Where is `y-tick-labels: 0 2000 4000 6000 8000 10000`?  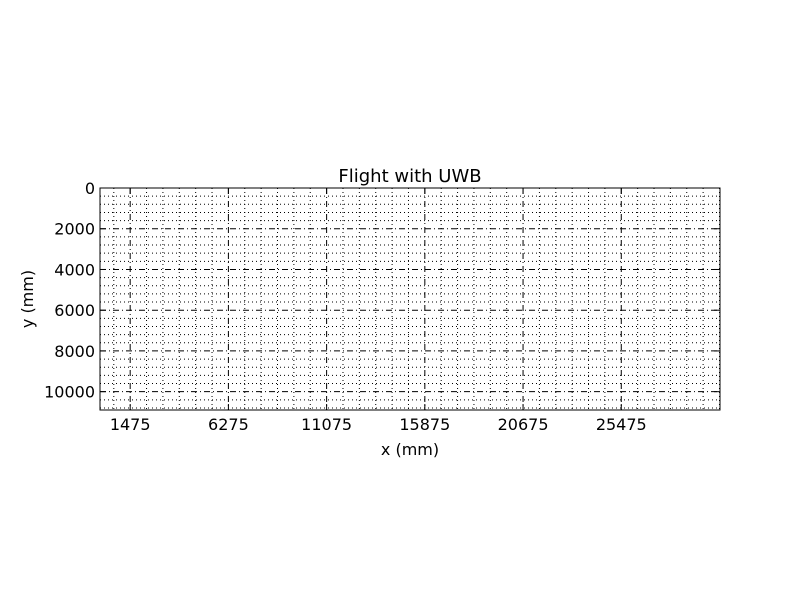
y-tick-labels: 0 2000 4000 6000 8000 10000 is located at coordinates (69, 290).